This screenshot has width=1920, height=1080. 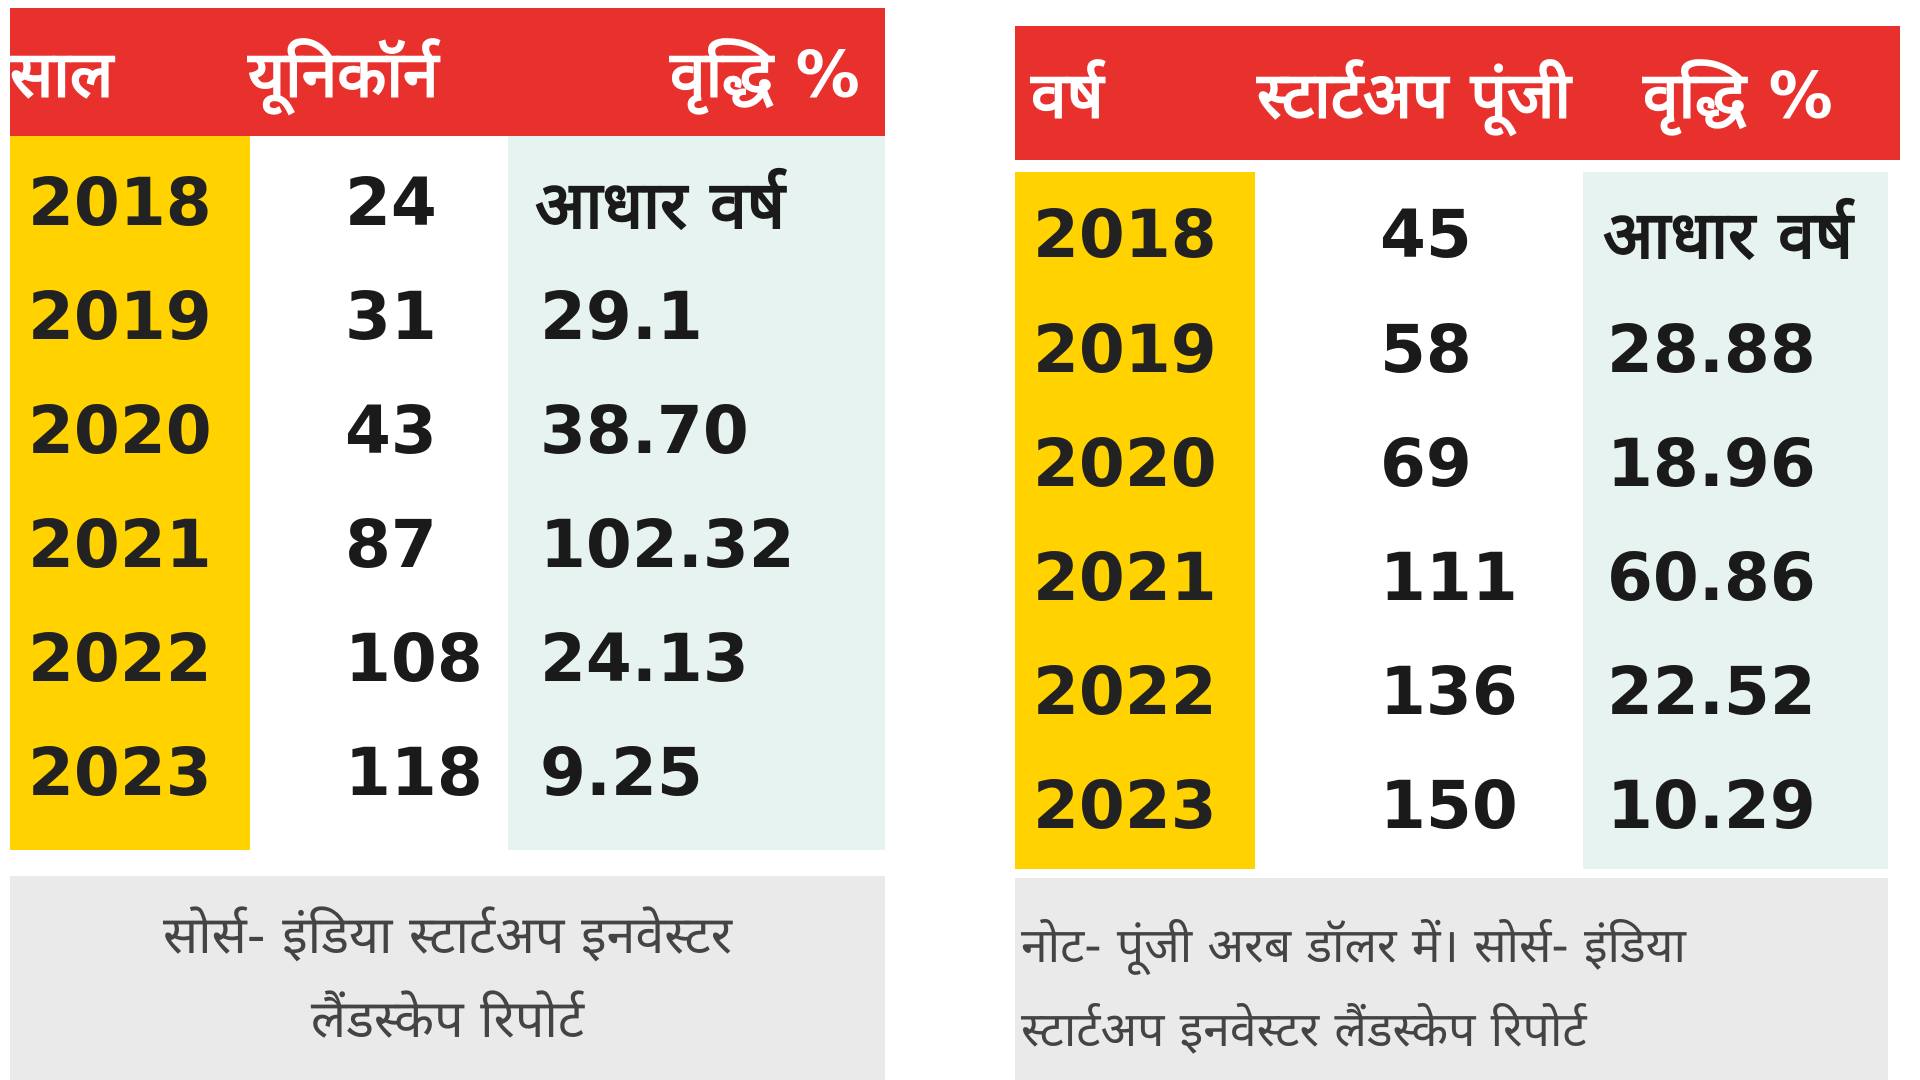 I want to click on growth-cell: 18.96, so click(x=1711, y=463).